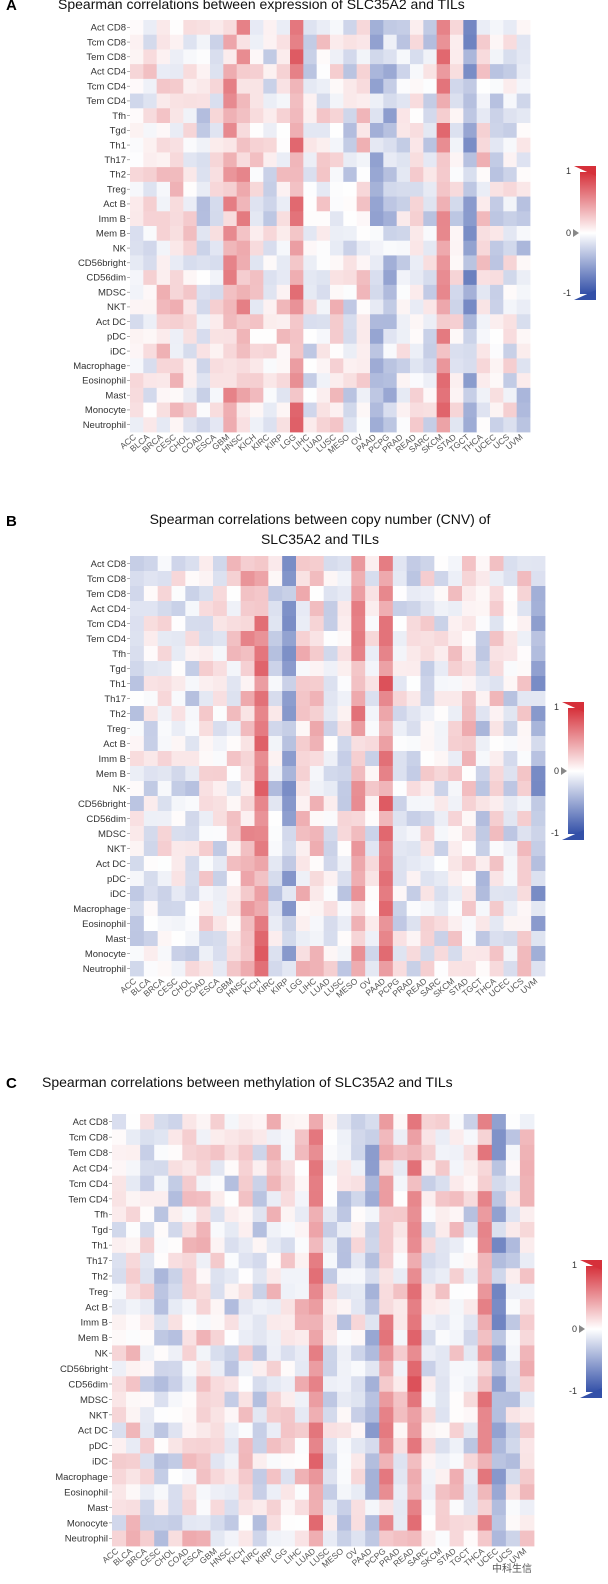 The width and height of the screenshot is (608, 1584). Describe the element at coordinates (100, 1230) in the screenshot. I see `row-label: Tgd` at that location.